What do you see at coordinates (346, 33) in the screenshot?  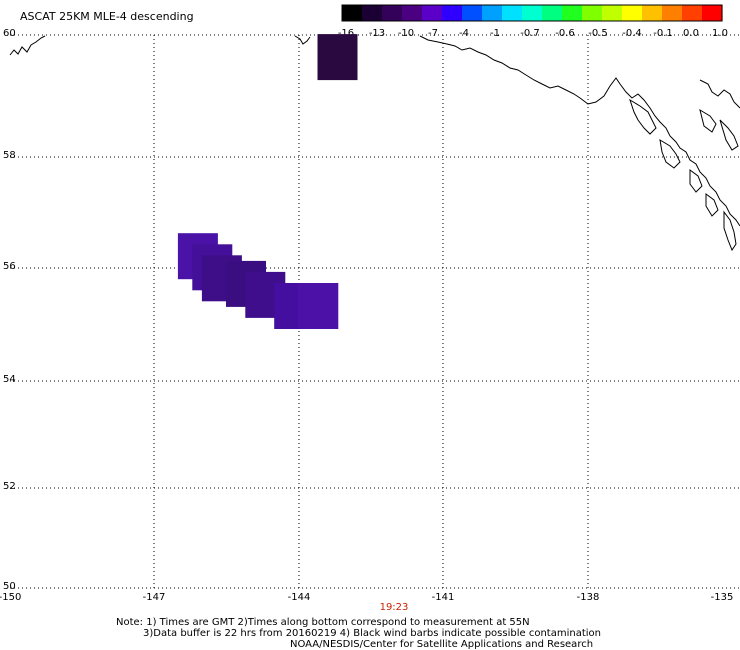 I see `colorbar-label-0: -16` at bounding box center [346, 33].